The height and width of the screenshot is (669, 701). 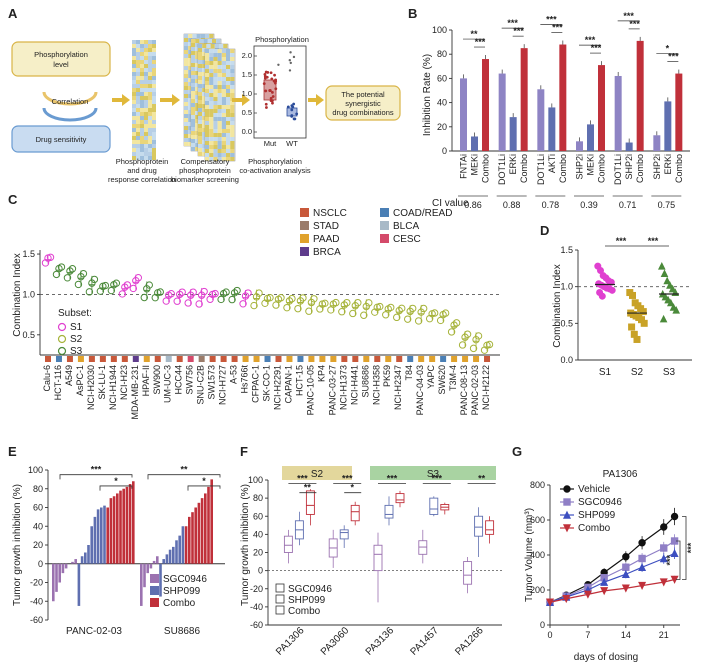 I want to click on c-cell-line-label: HCT-15, so click(x=299, y=380).